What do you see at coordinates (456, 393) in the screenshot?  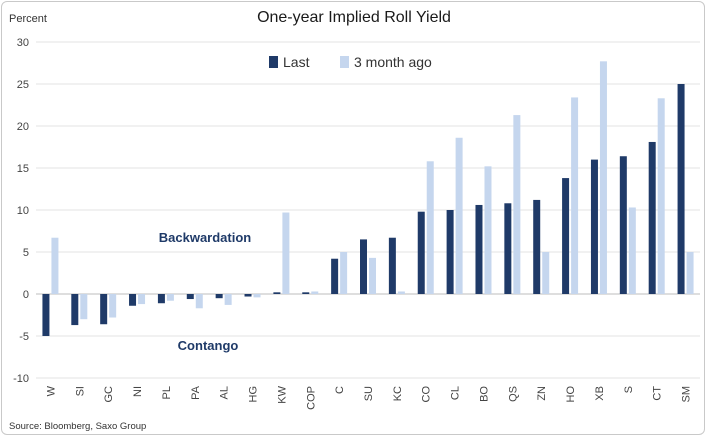 I see `x-tick-label: CL` at bounding box center [456, 393].